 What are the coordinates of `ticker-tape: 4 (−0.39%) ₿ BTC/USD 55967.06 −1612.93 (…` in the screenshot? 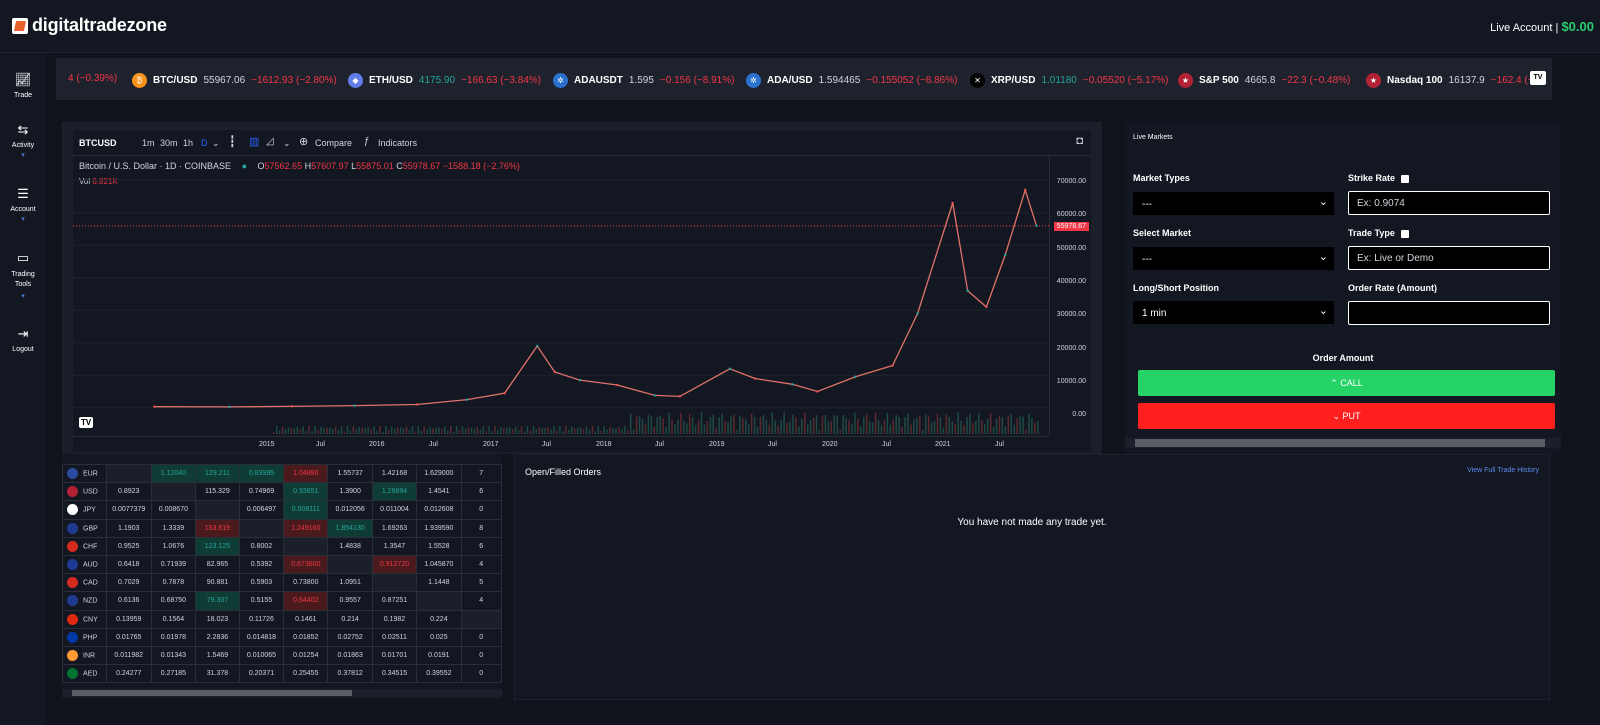 It's located at (804, 79).